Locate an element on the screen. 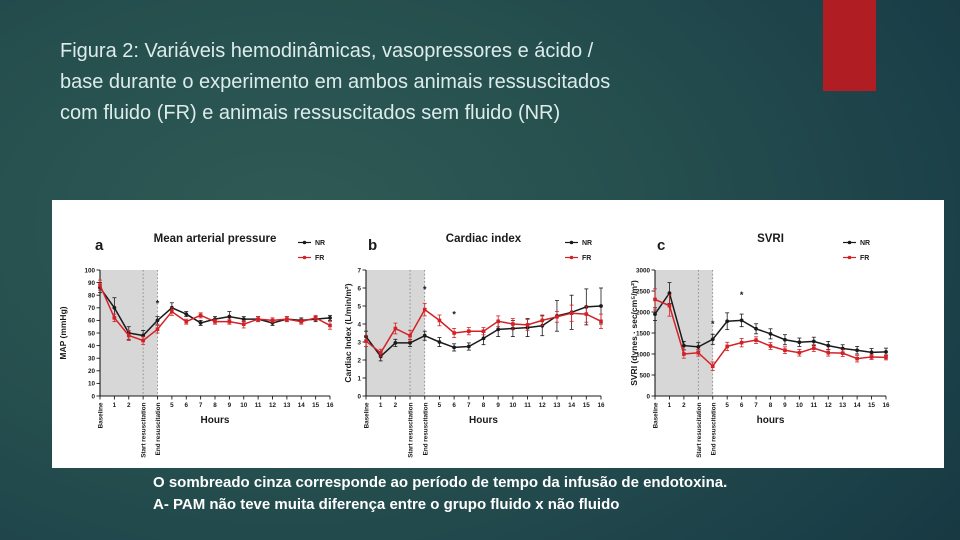  svg-text: 1500 is located at coordinates (643, 333).